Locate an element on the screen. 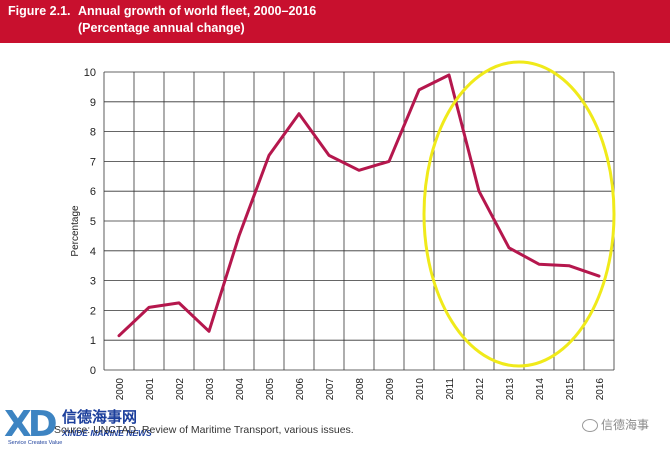 The image size is (670, 452). x-tick-label: 2004 is located at coordinates (240, 389).